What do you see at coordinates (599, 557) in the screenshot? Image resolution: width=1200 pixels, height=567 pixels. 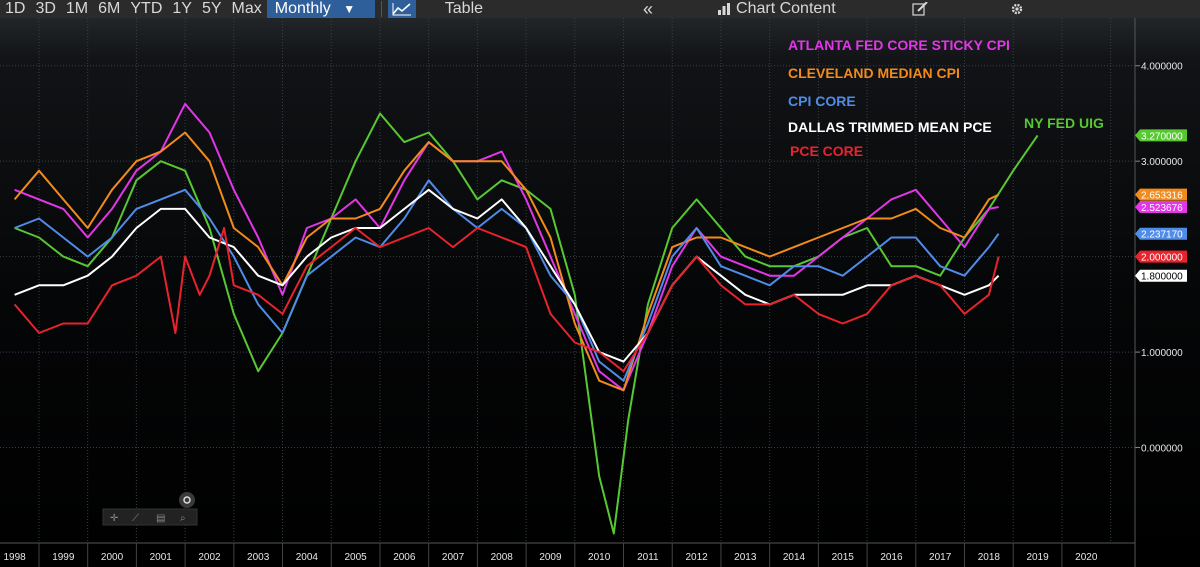 I see `x-tick-label: 2010` at bounding box center [599, 557].